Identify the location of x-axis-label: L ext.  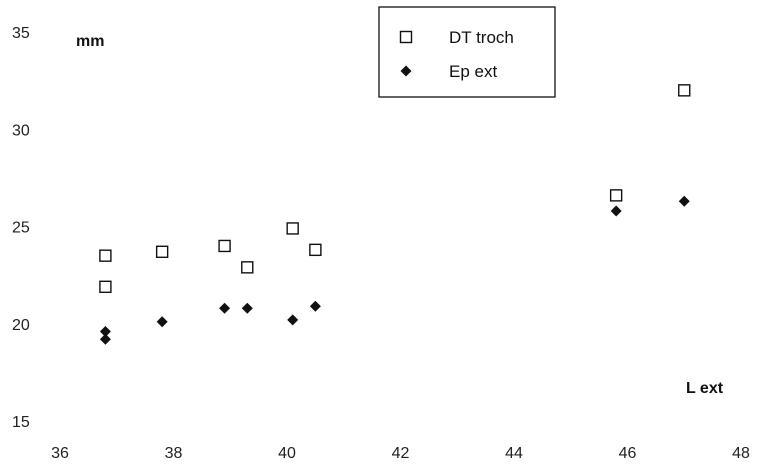
(705, 388).